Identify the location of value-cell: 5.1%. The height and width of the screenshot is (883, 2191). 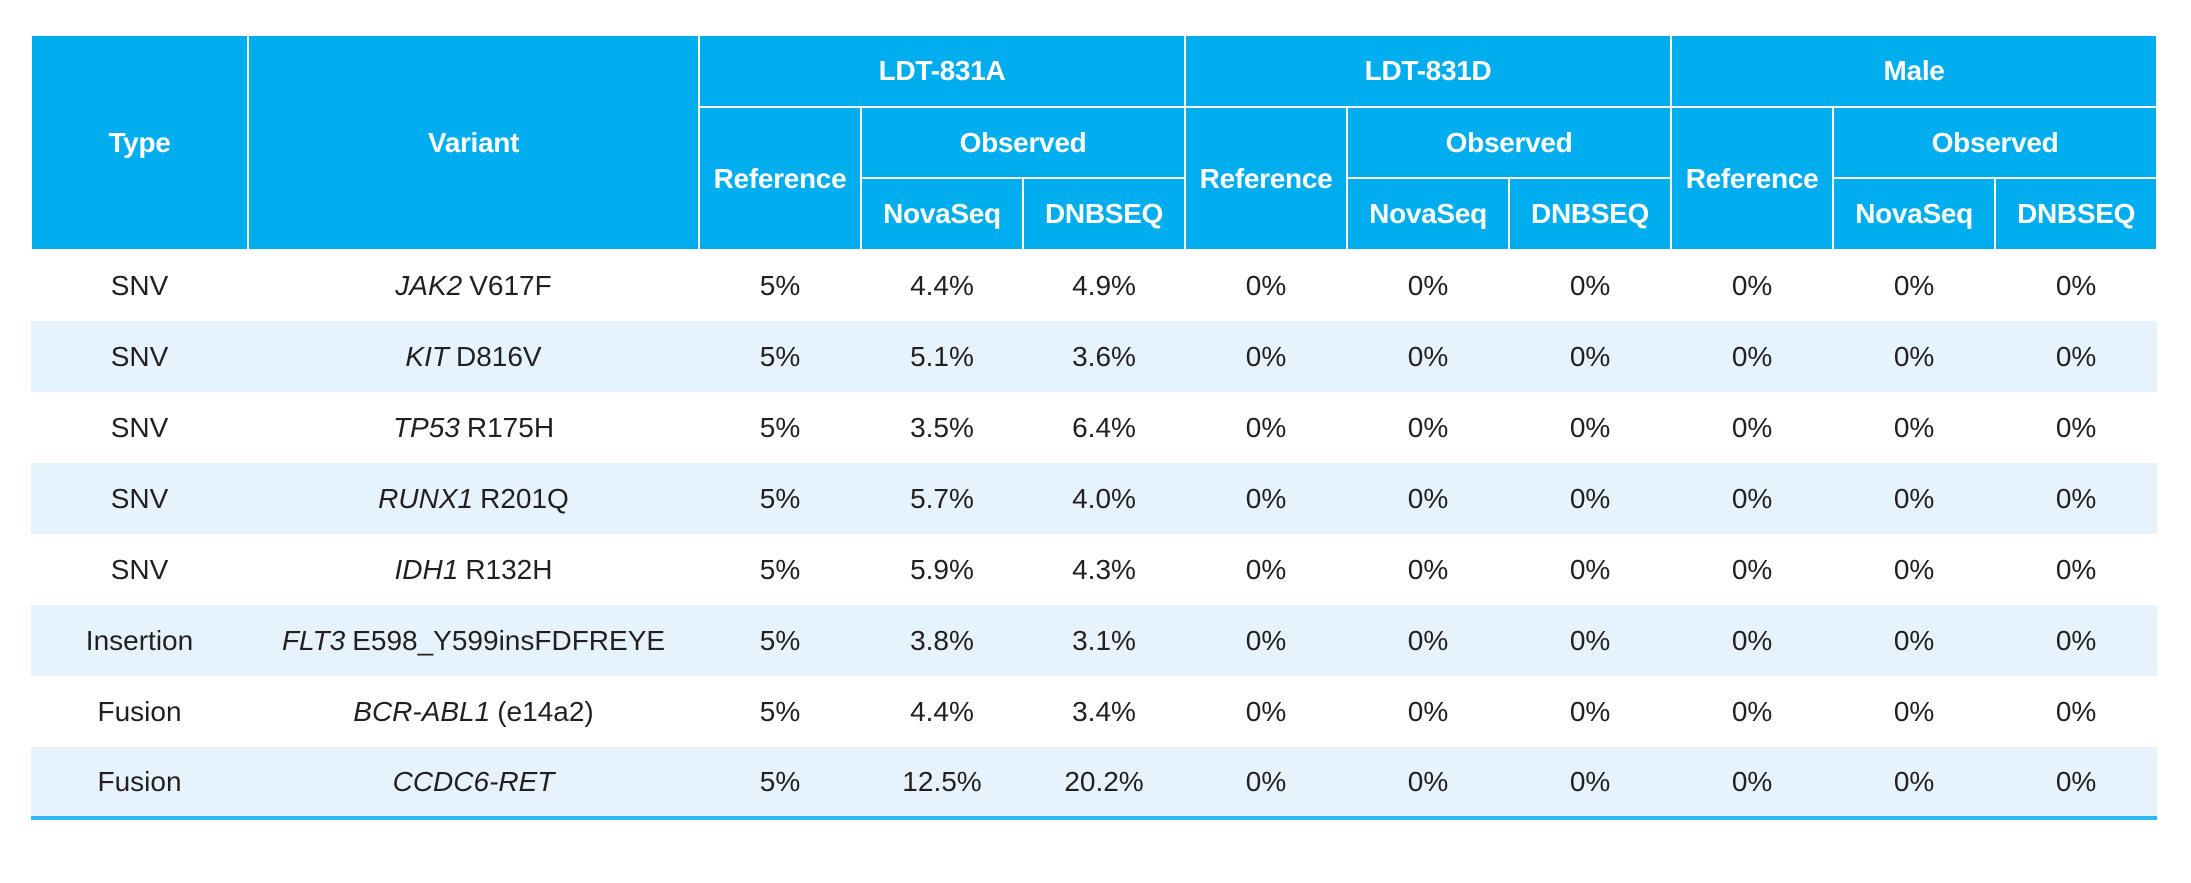
(942, 356).